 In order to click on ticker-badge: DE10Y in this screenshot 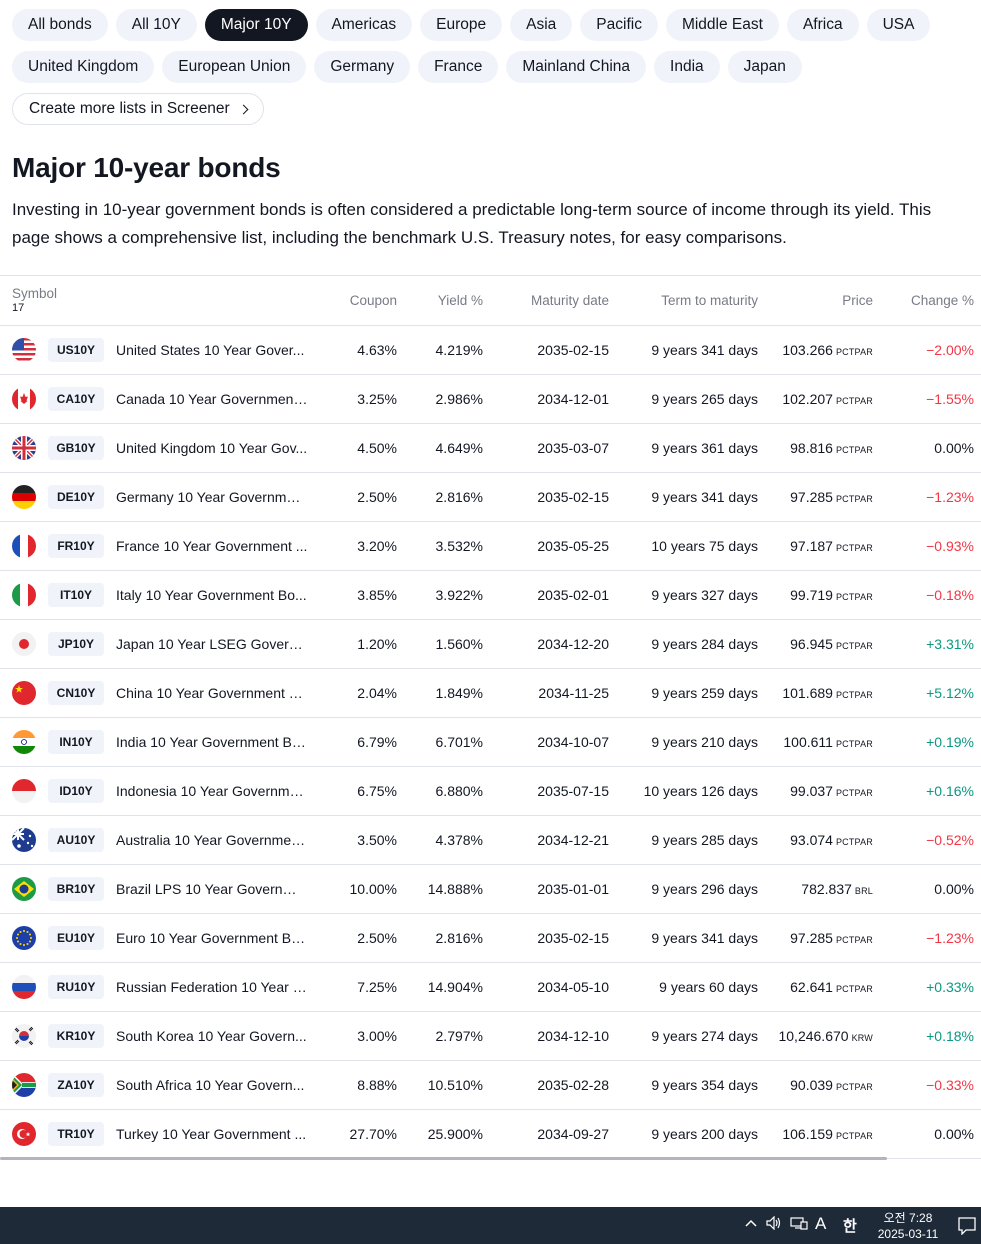, I will do `click(76, 497)`.